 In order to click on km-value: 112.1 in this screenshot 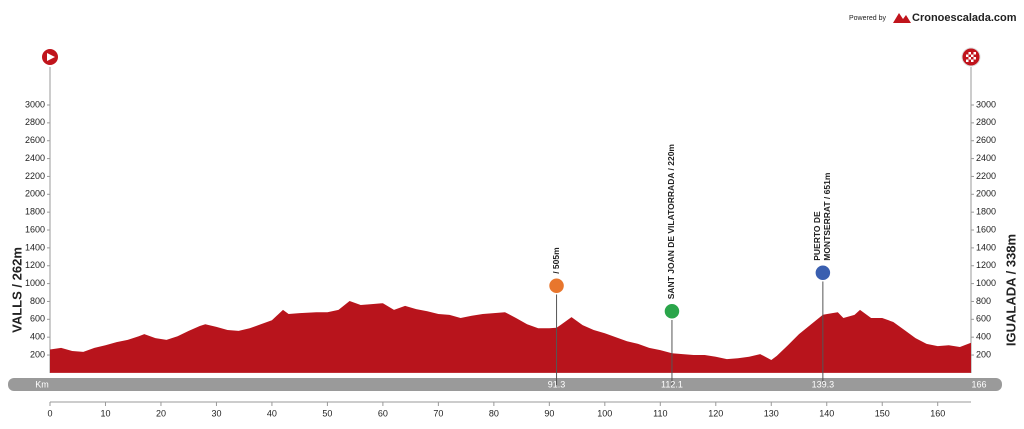, I will do `click(672, 384)`.